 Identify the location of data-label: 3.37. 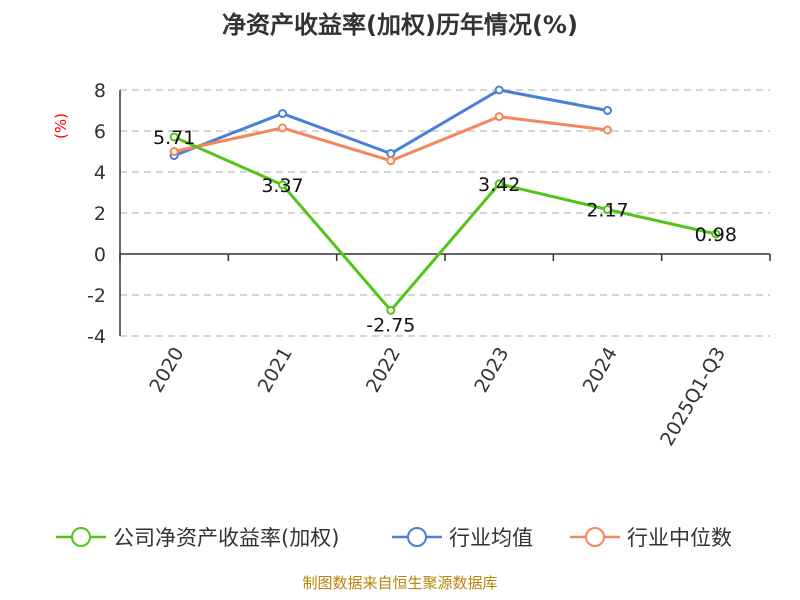
(282, 186).